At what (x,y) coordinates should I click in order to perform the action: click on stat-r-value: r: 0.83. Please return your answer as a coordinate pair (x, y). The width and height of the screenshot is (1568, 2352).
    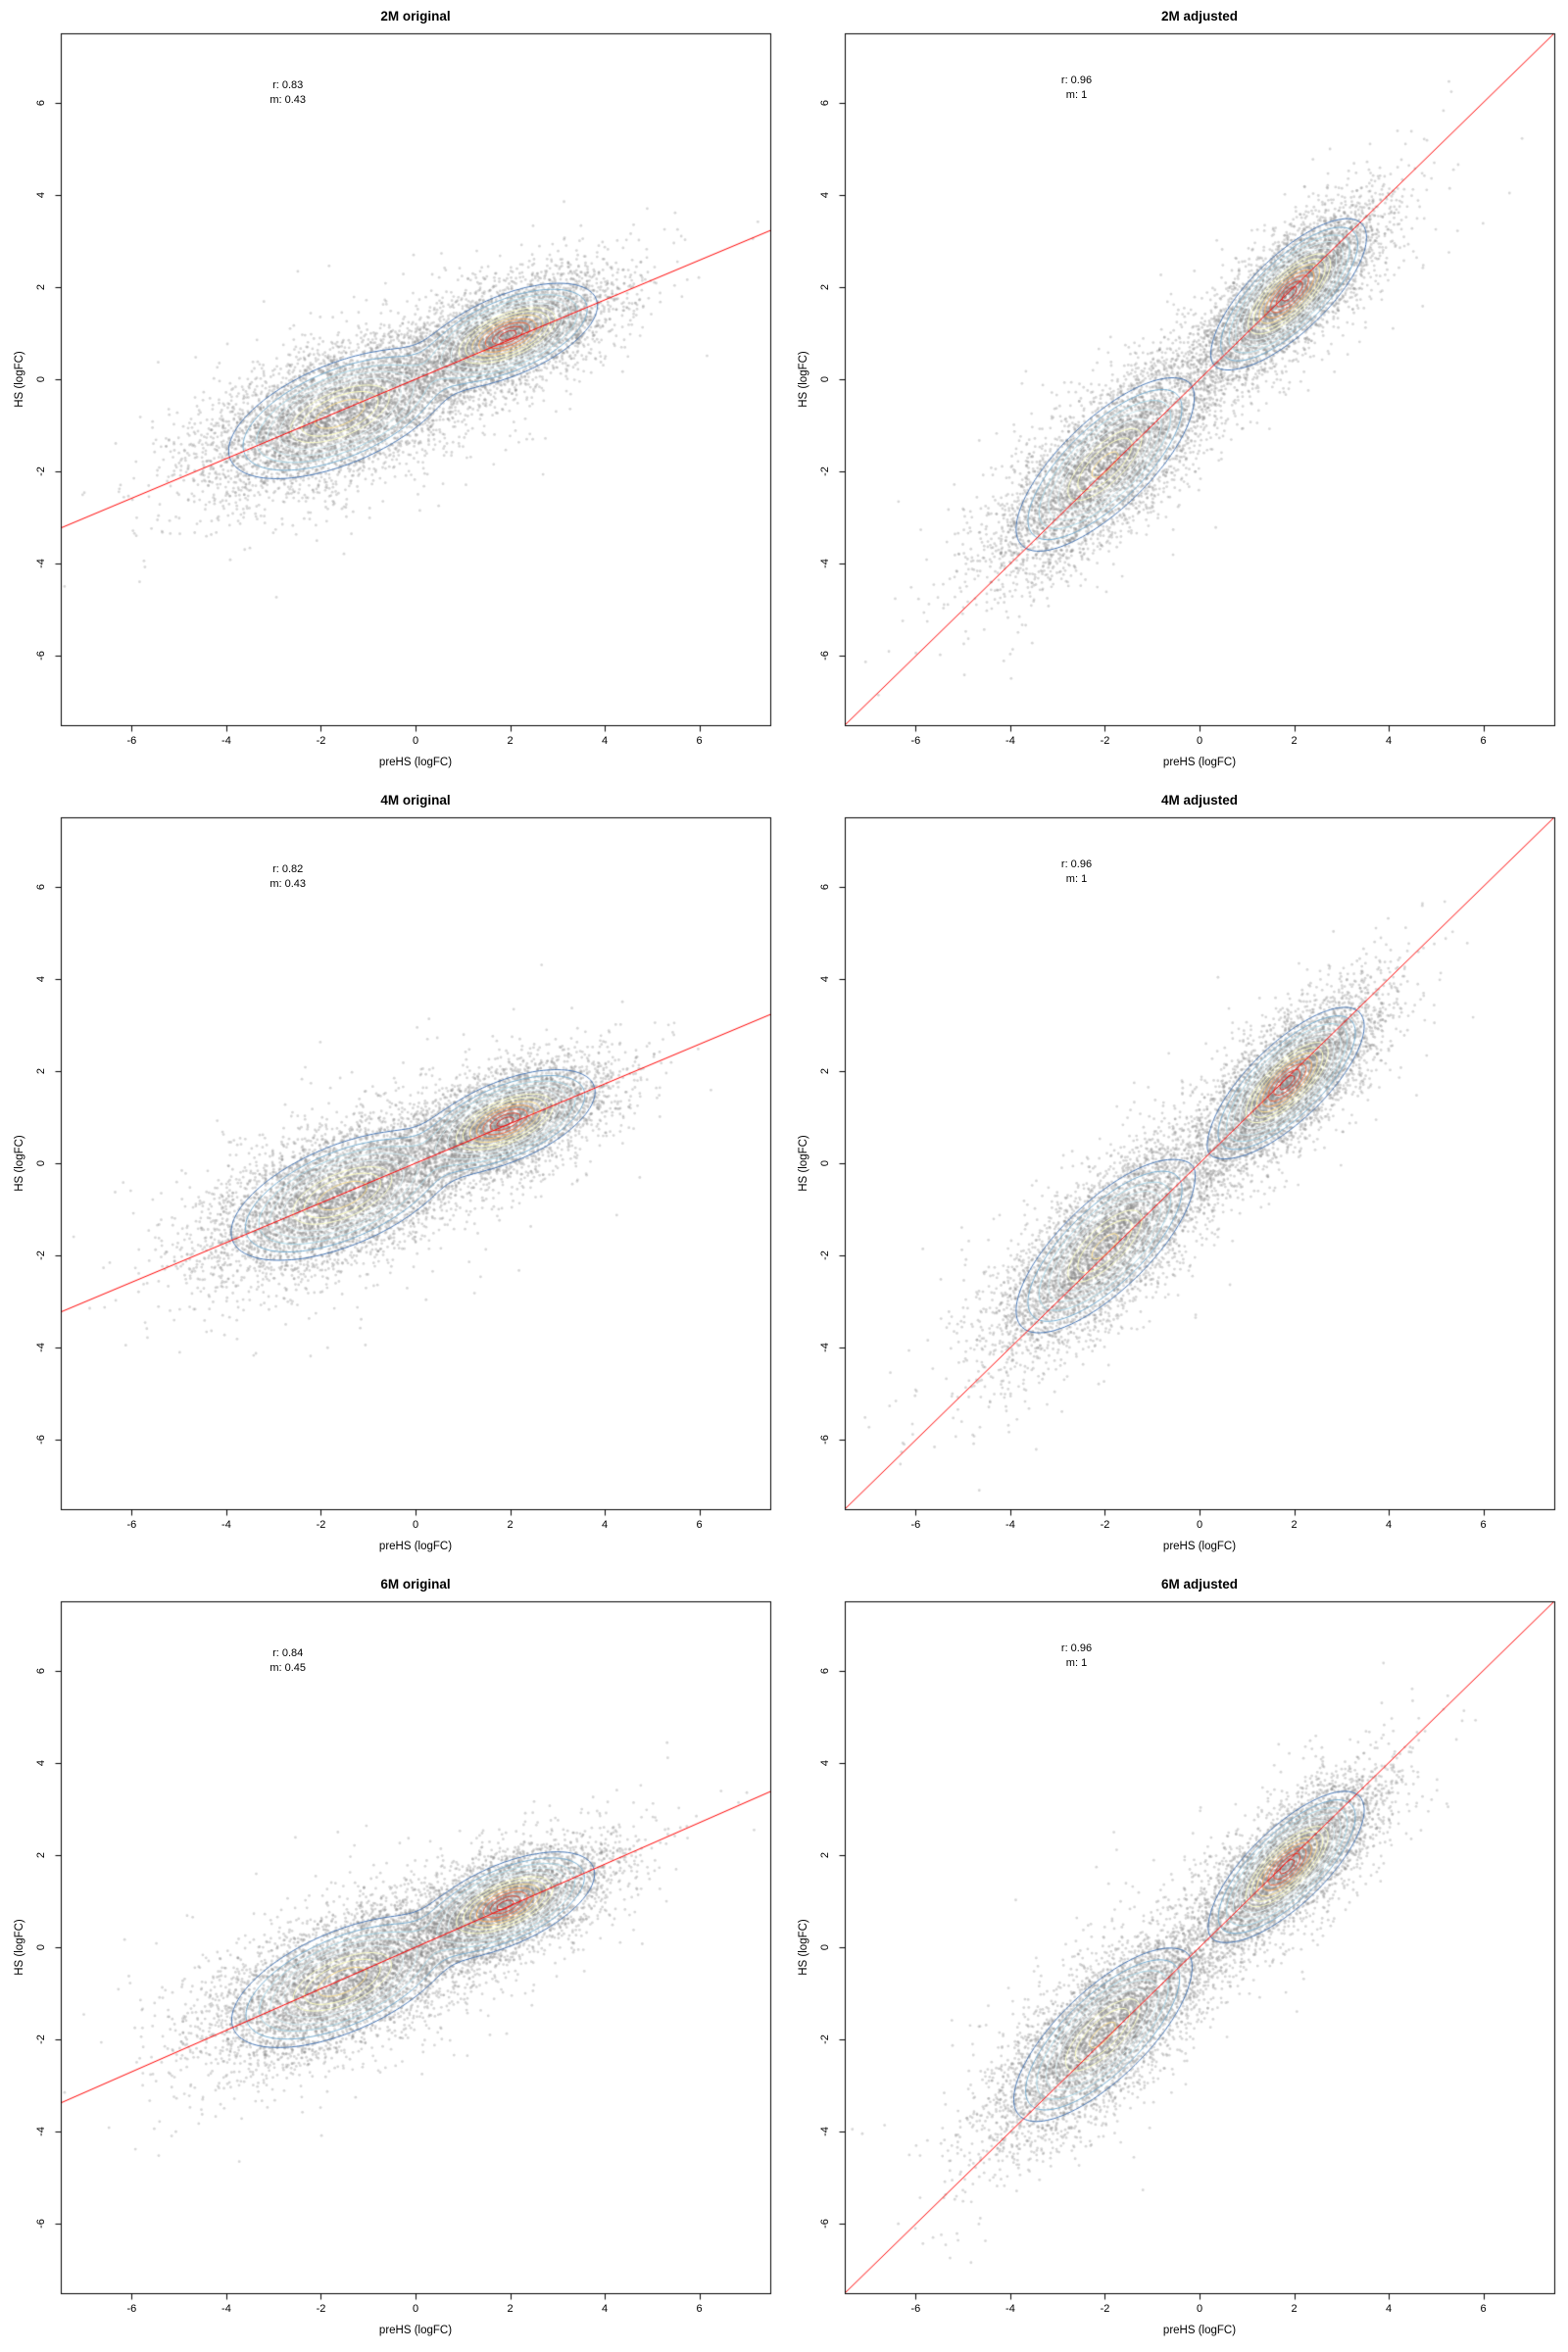
    Looking at the image, I should click on (288, 85).